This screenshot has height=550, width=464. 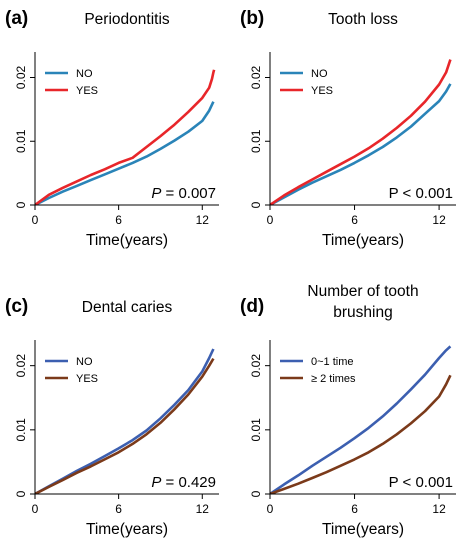 What do you see at coordinates (362, 291) in the screenshot?
I see `chart-title: Number of tooth` at bounding box center [362, 291].